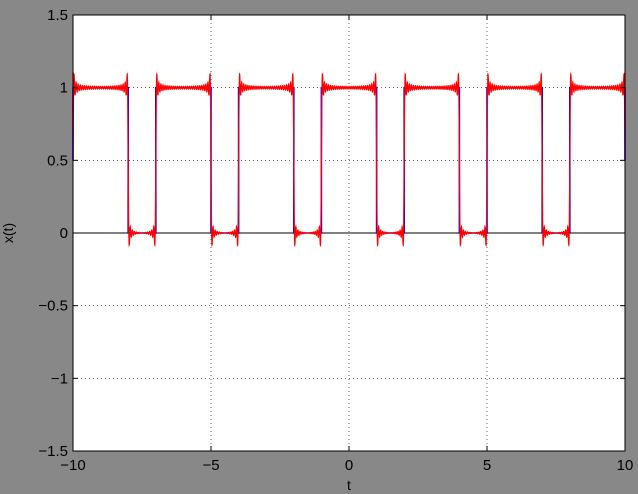 The height and width of the screenshot is (494, 638). What do you see at coordinates (57, 160) in the screenshot?
I see `y-tick-label: 0.5` at bounding box center [57, 160].